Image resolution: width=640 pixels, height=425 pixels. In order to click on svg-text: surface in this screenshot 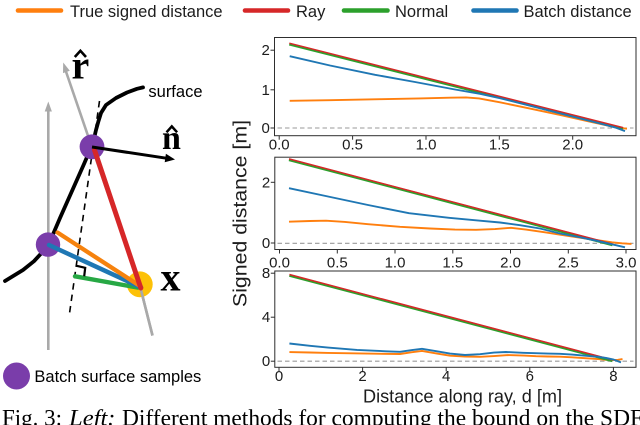, I will do `click(175, 92)`.